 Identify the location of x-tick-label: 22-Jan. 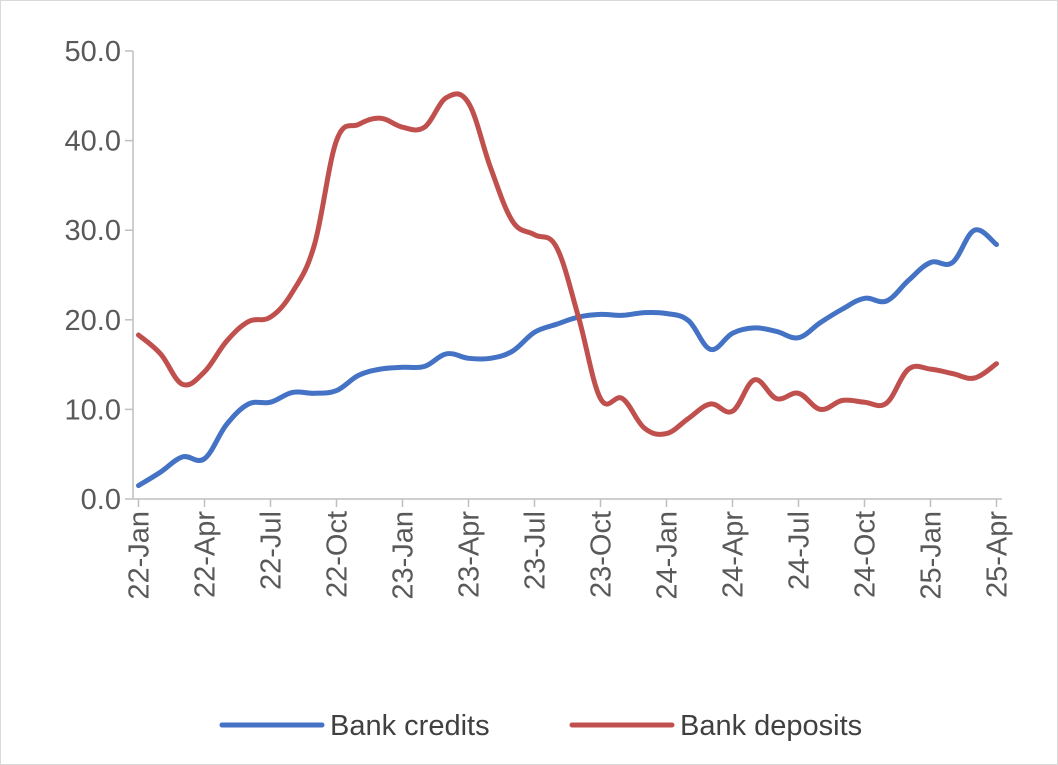
(140, 555).